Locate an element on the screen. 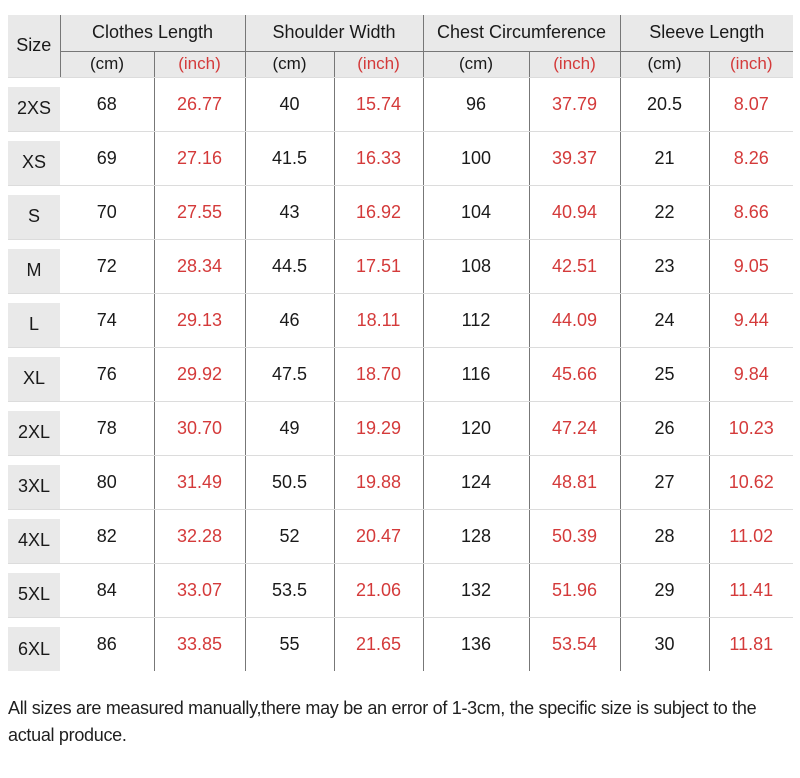 The width and height of the screenshot is (800, 778). size-cell: M is located at coordinates (34, 266).